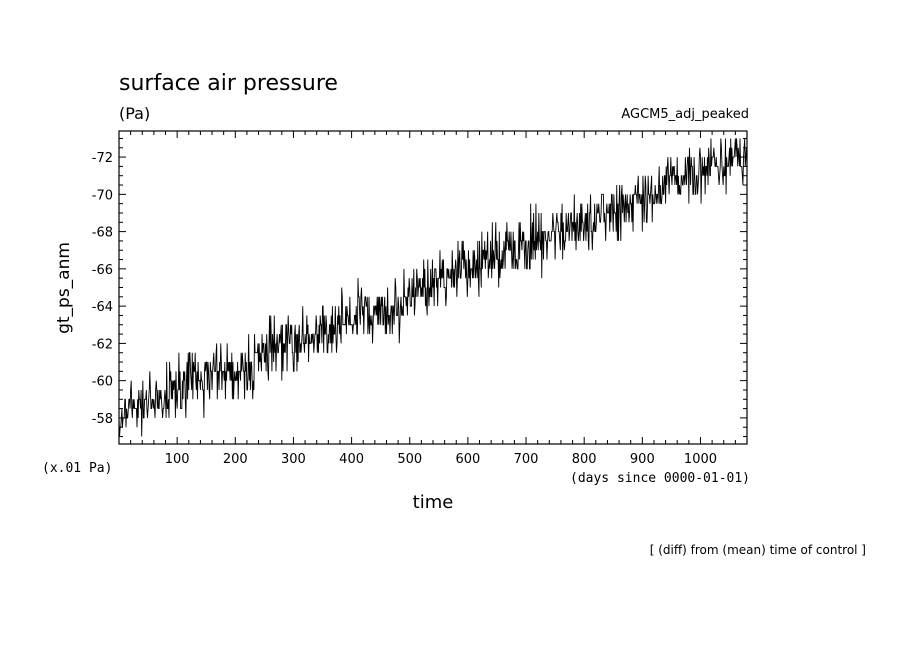  I want to click on x-tick-label: 100, so click(177, 459).